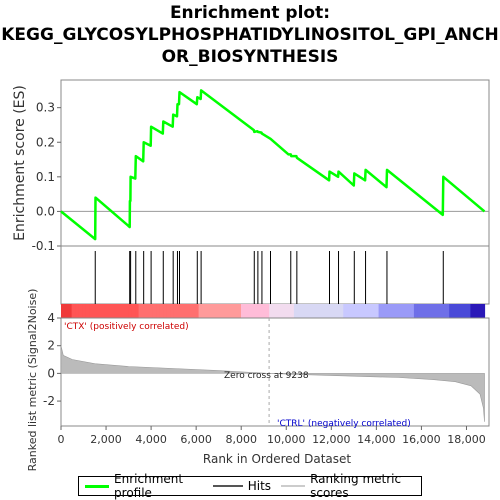 The image size is (500, 500). Describe the element at coordinates (196, 439) in the screenshot. I see `metric-xtick-label: 6,000` at that location.